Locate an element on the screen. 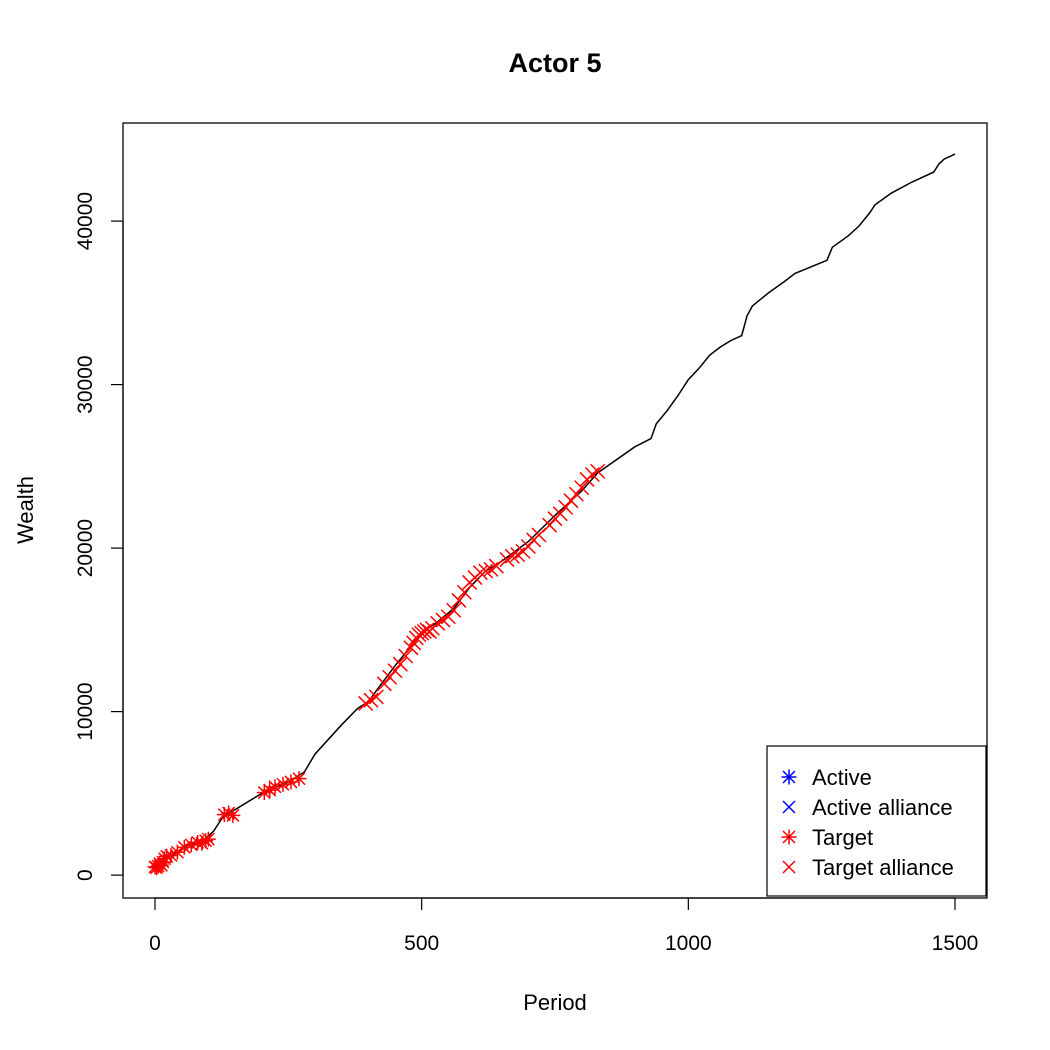 This screenshot has width=1050, height=1050. legend-symbol-target is located at coordinates (789, 837).